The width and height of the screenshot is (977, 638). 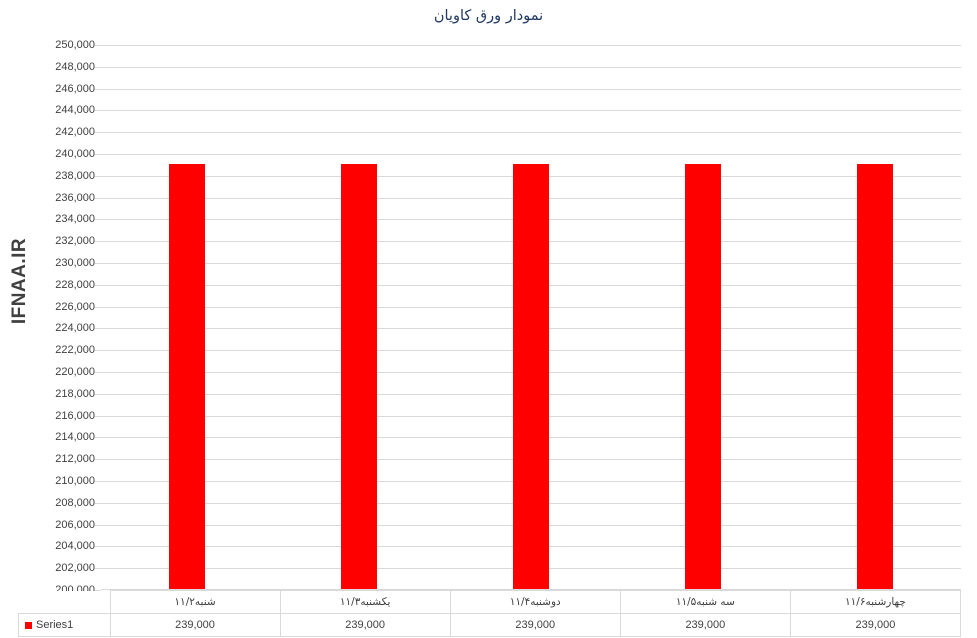 What do you see at coordinates (64, 602) in the screenshot?
I see `table-corner-cell` at bounding box center [64, 602].